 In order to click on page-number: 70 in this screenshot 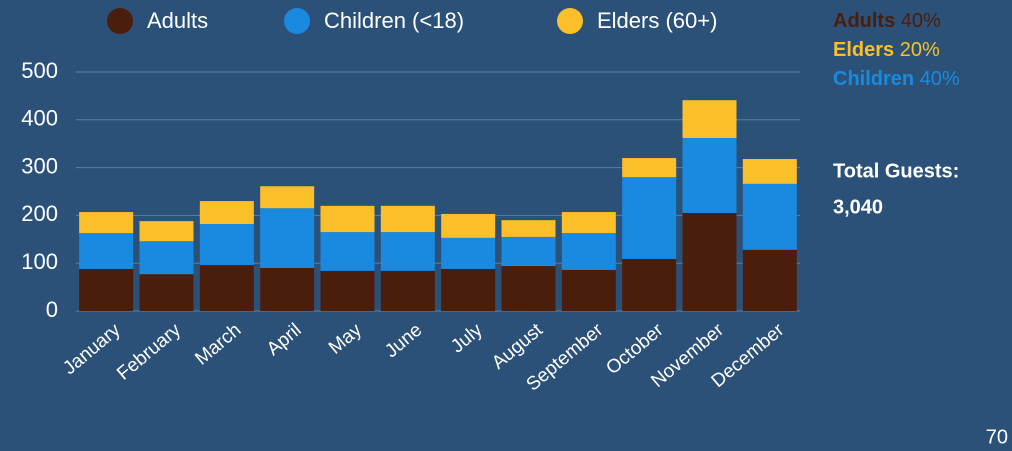, I will do `click(997, 437)`.